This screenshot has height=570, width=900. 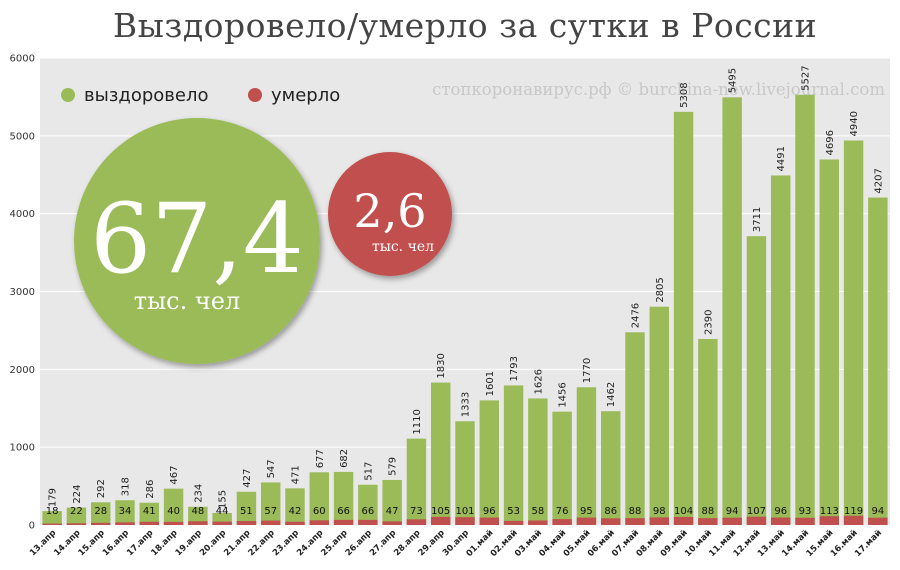 What do you see at coordinates (32, 526) in the screenshot?
I see `y-tick-label: 0` at bounding box center [32, 526].